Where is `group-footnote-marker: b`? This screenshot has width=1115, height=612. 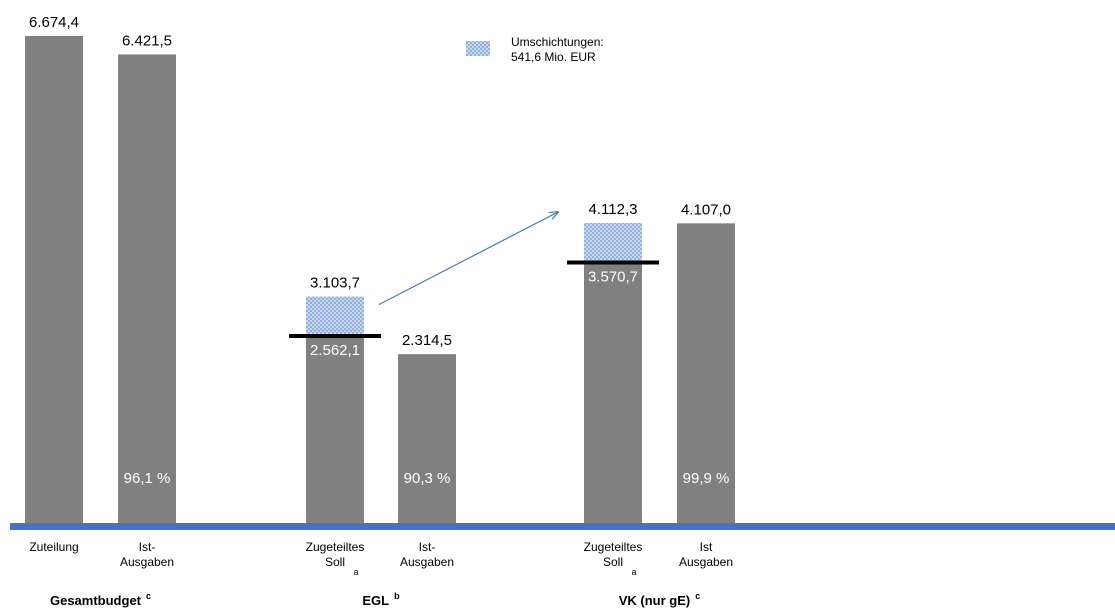
group-footnote-marker: b is located at coordinates (397, 596).